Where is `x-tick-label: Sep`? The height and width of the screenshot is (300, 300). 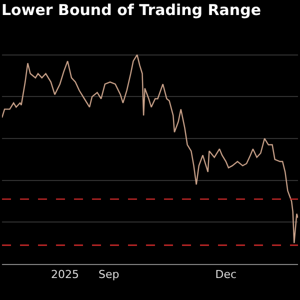
x-tick-label: Sep is located at coordinates (109, 275).